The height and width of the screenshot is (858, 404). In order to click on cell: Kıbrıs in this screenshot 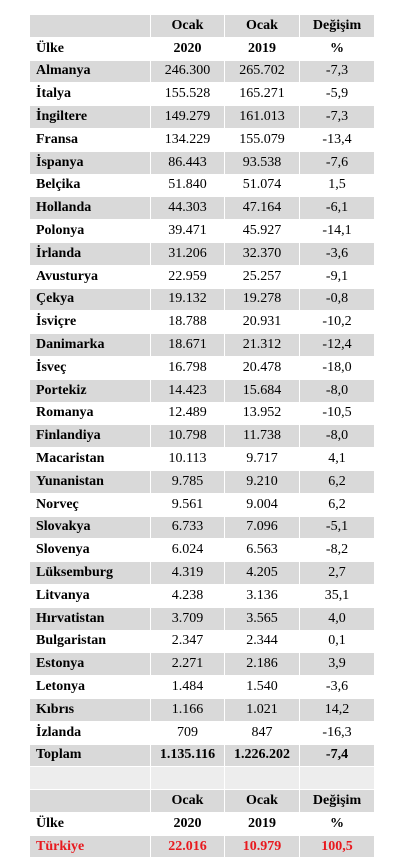, I will do `click(90, 709)`.